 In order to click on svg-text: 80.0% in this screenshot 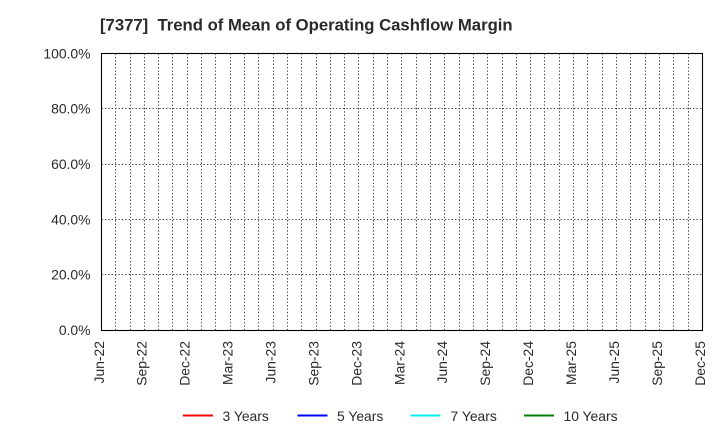, I will do `click(70, 109)`.